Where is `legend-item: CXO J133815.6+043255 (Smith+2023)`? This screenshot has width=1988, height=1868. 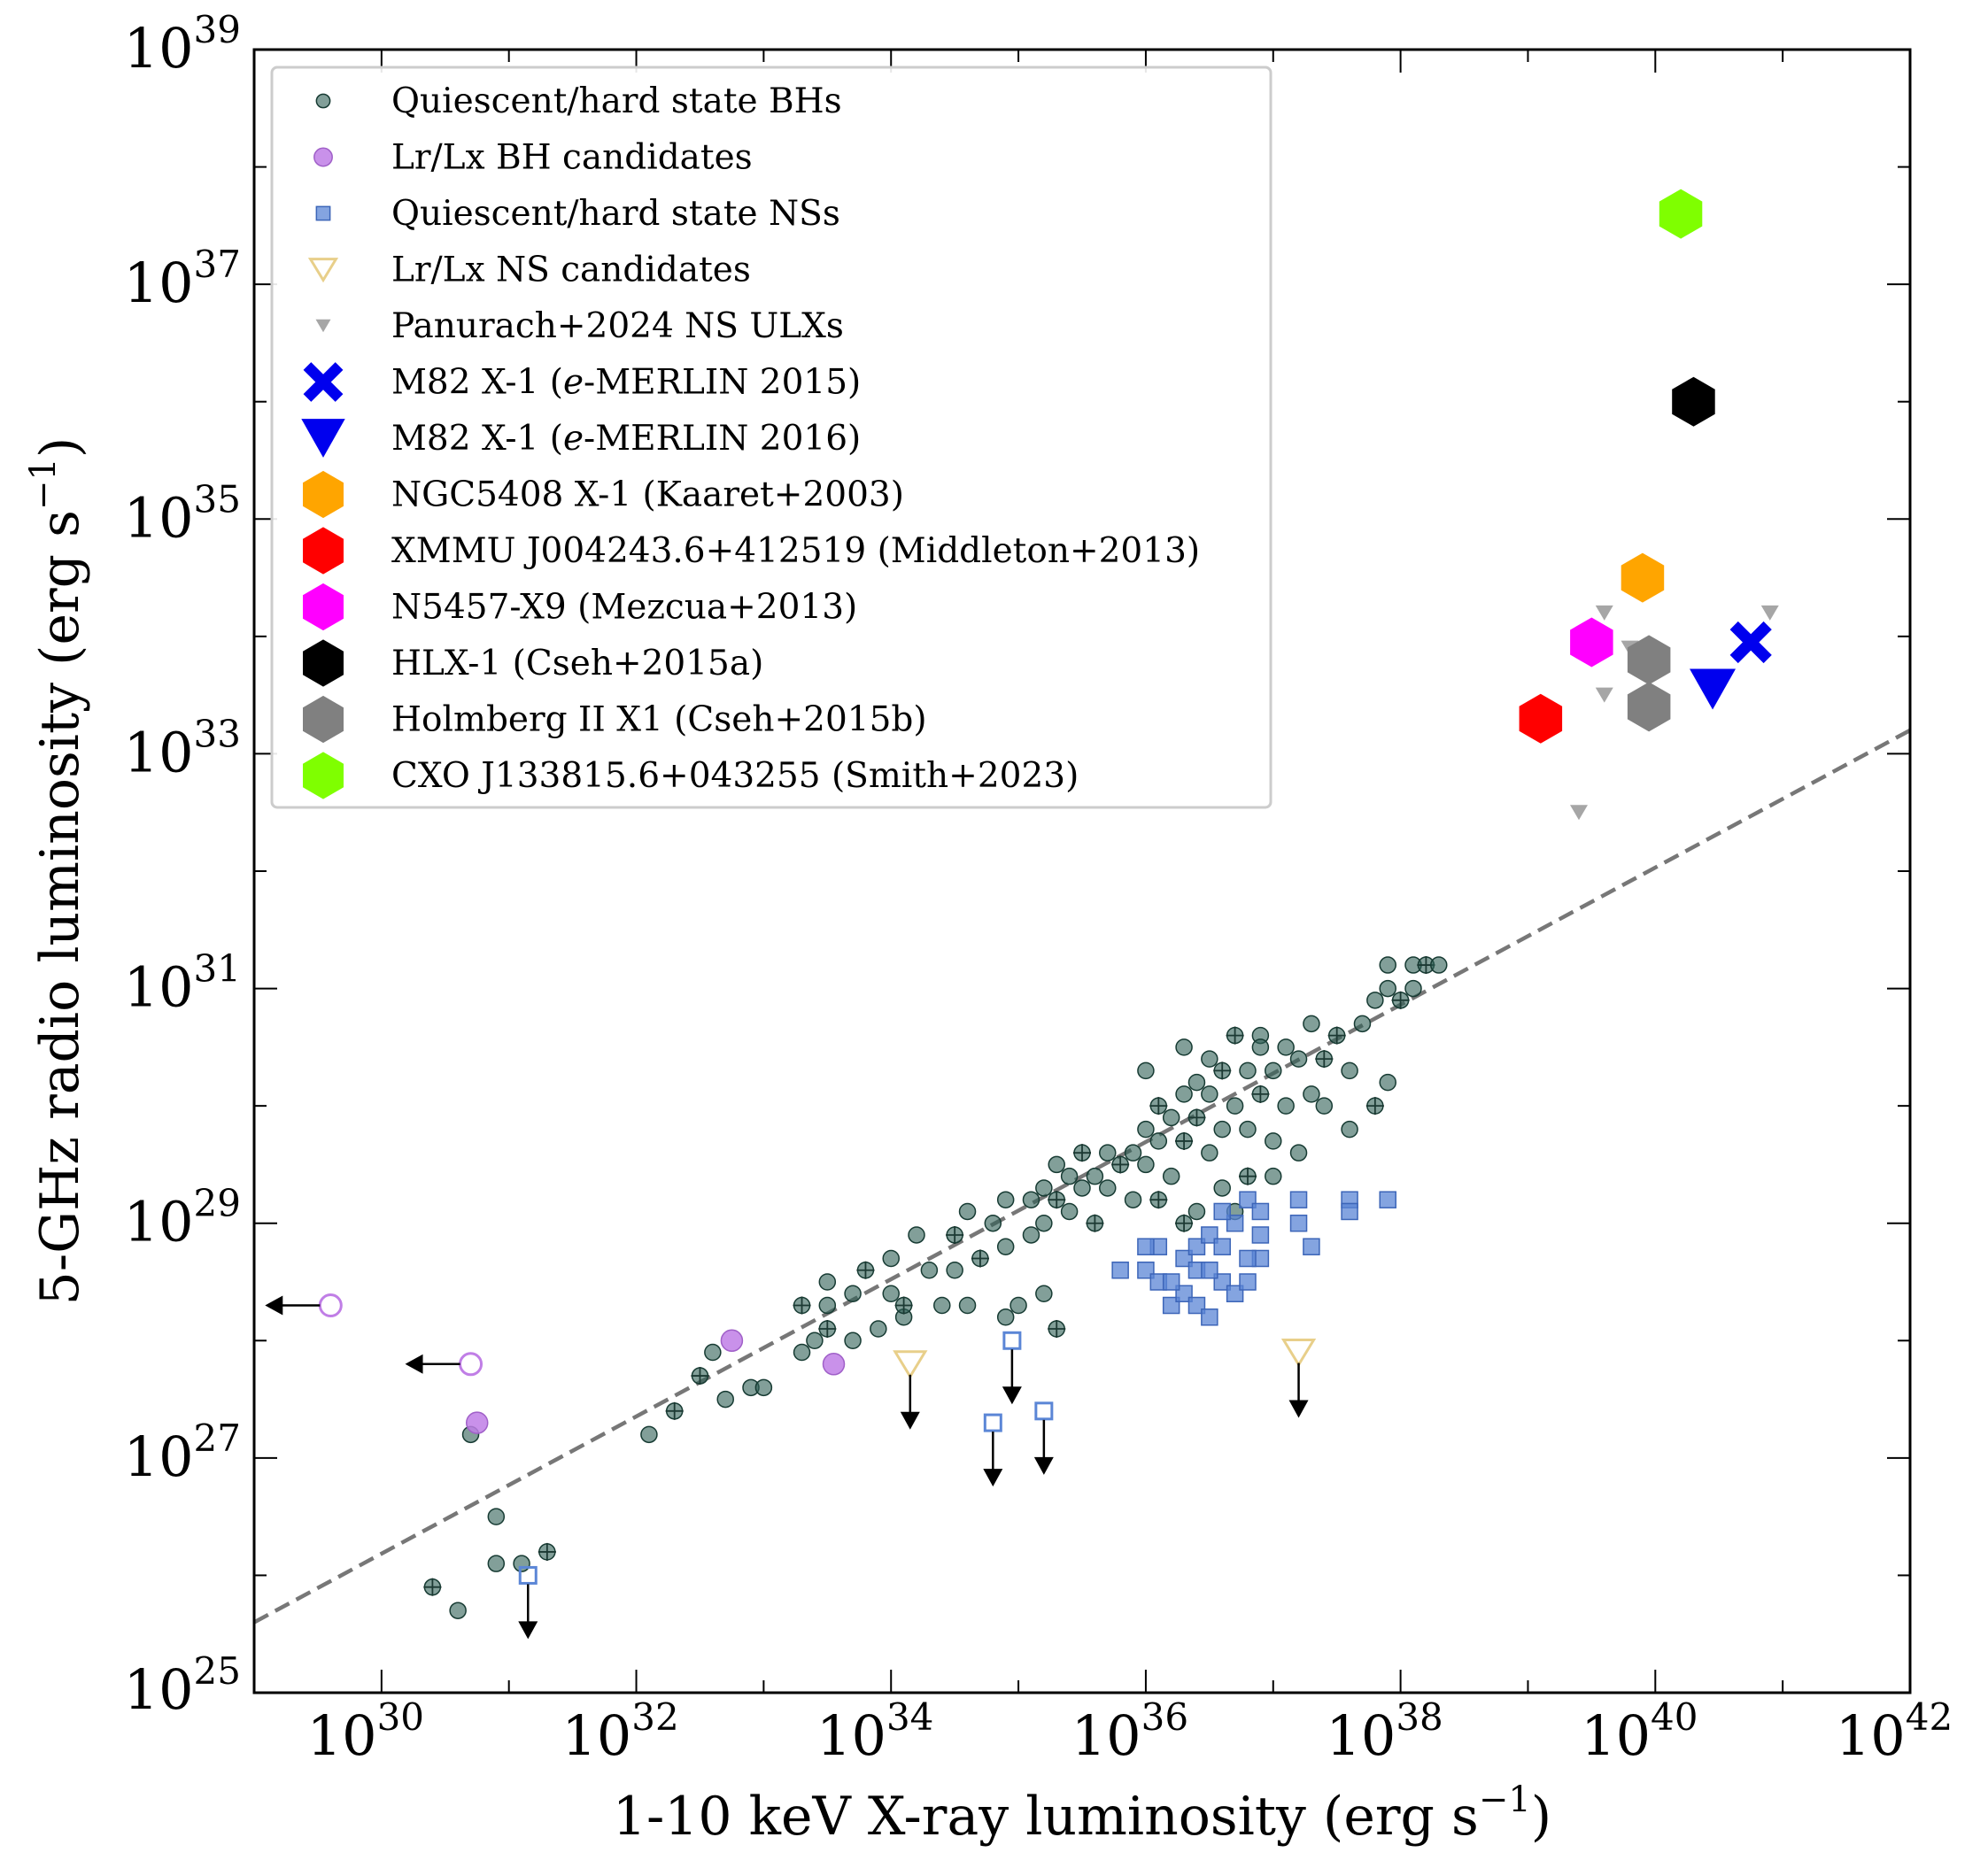
legend-item: CXO J133815.6+043255 (Smith+2023) is located at coordinates (691, 776).